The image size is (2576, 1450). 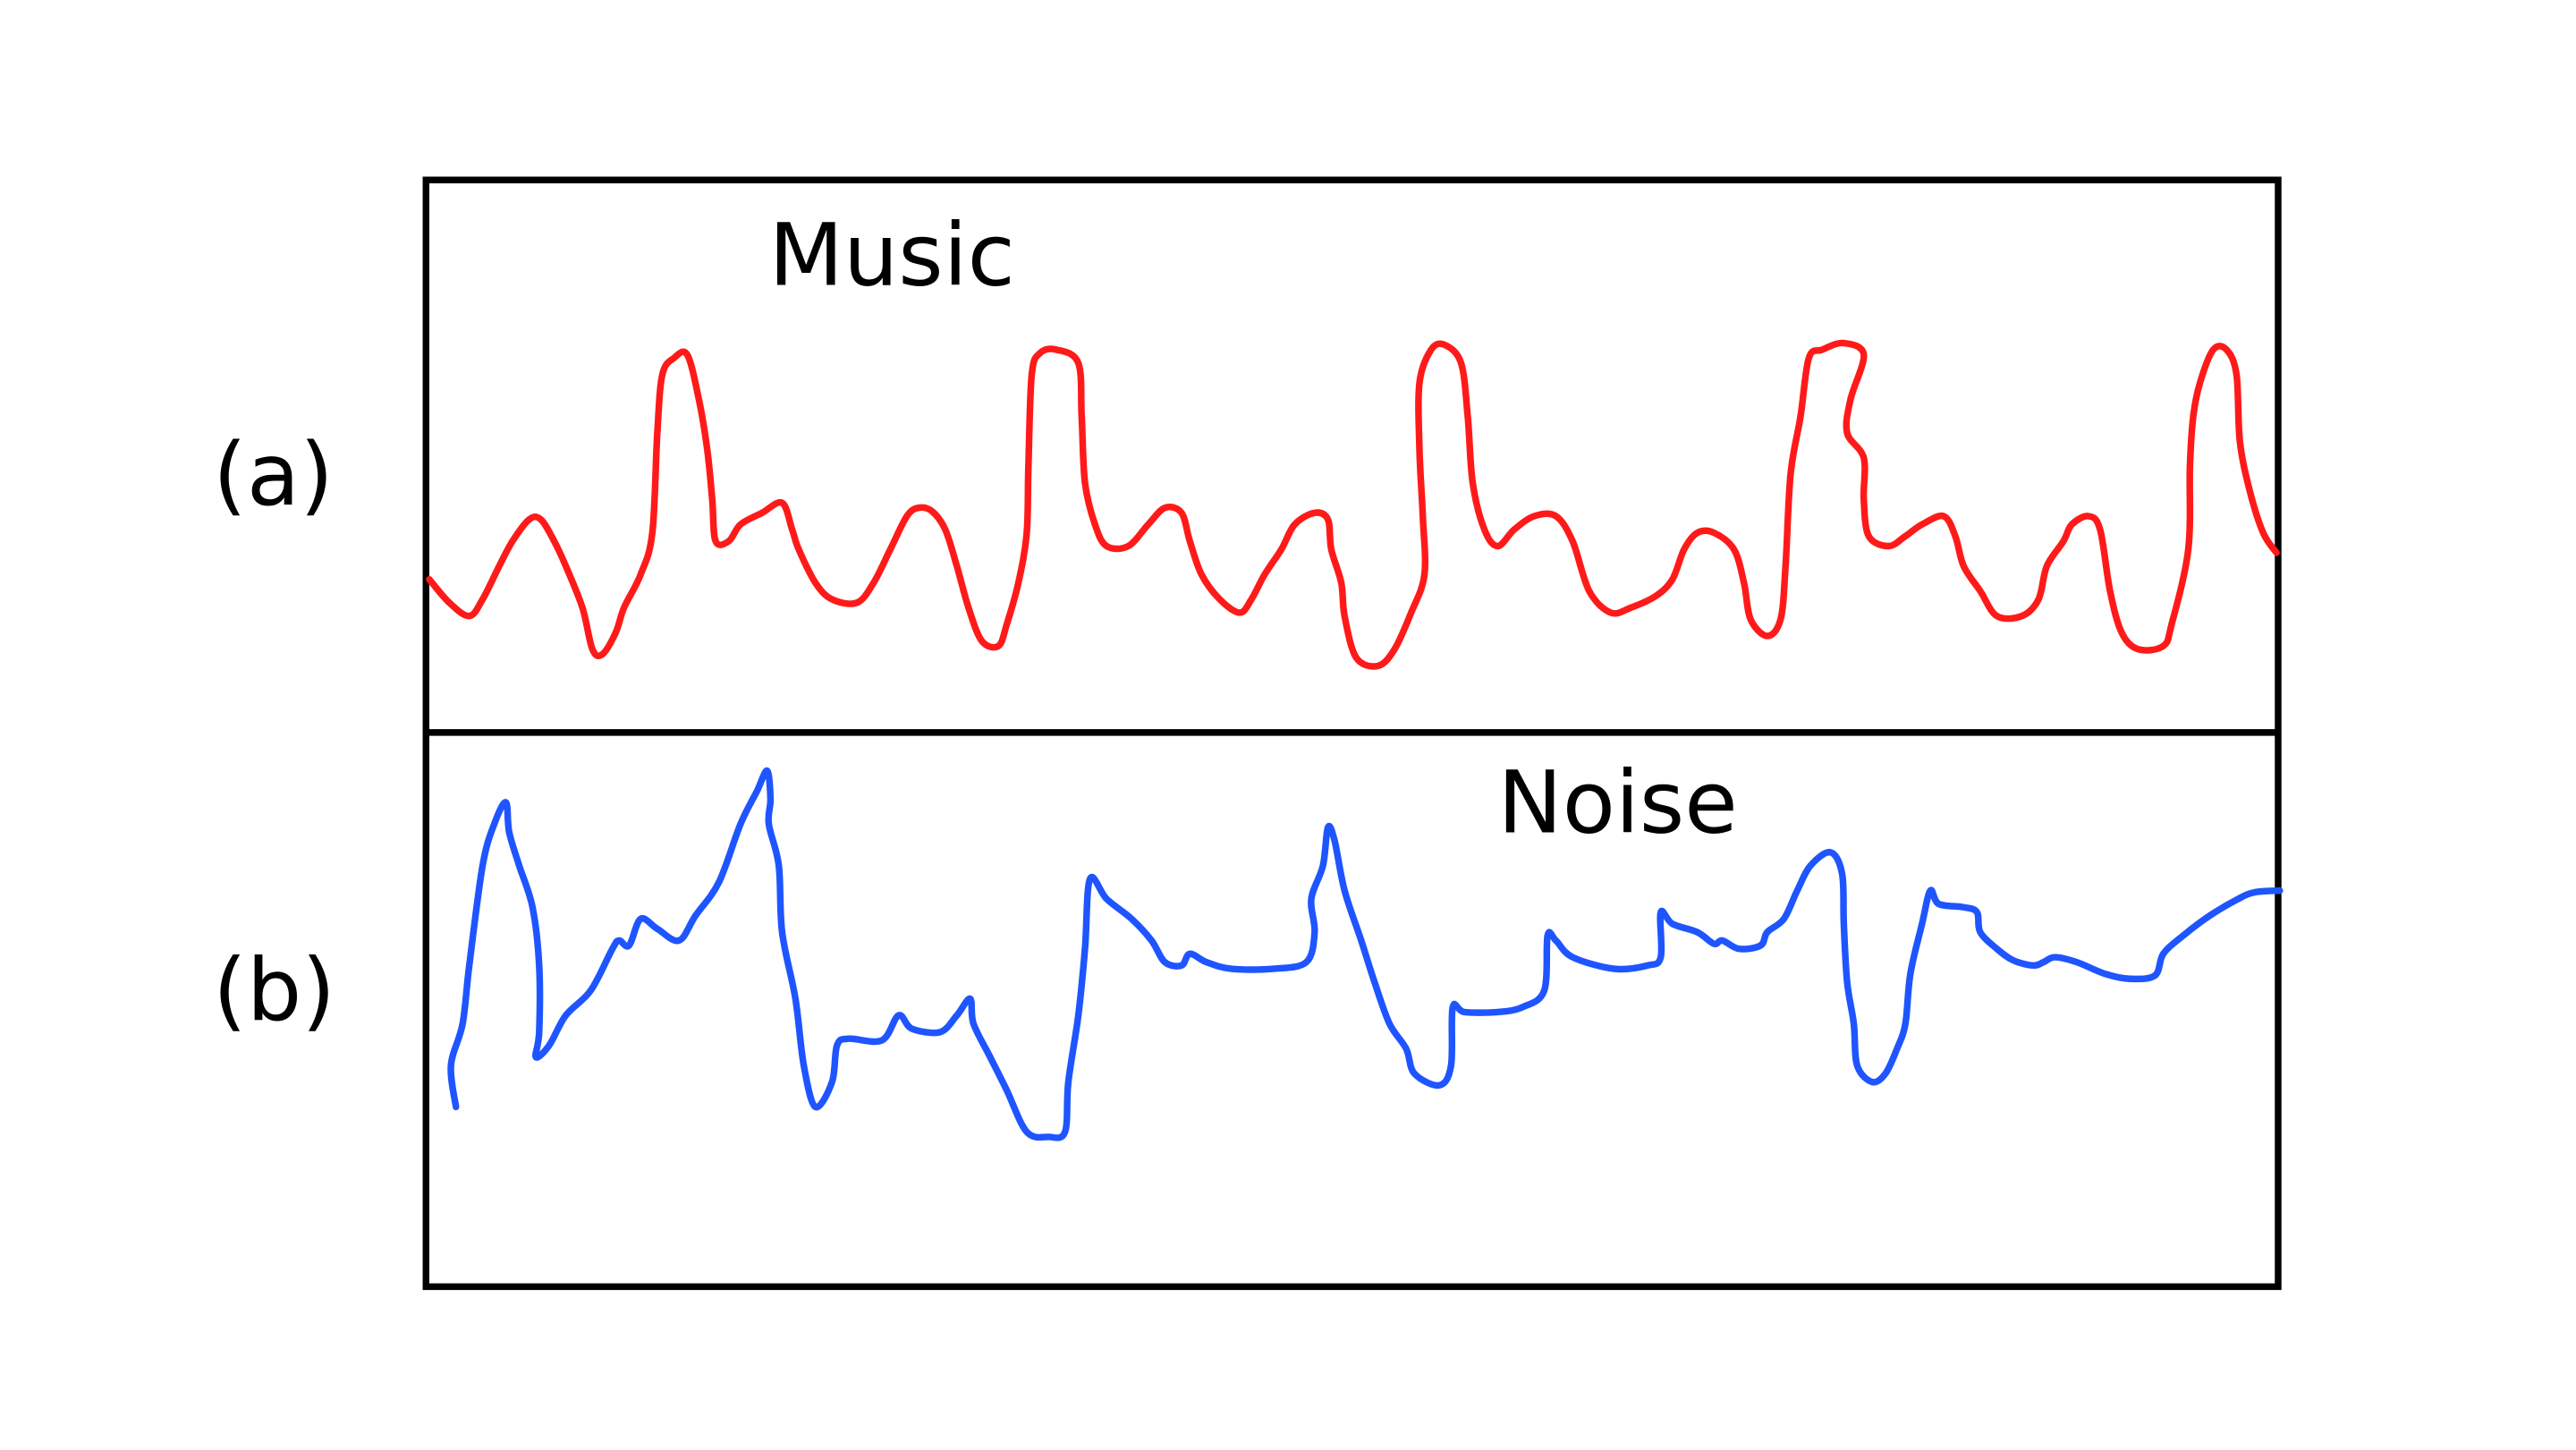 What do you see at coordinates (273, 474) in the screenshot?
I see `panel-a-label: (a)` at bounding box center [273, 474].